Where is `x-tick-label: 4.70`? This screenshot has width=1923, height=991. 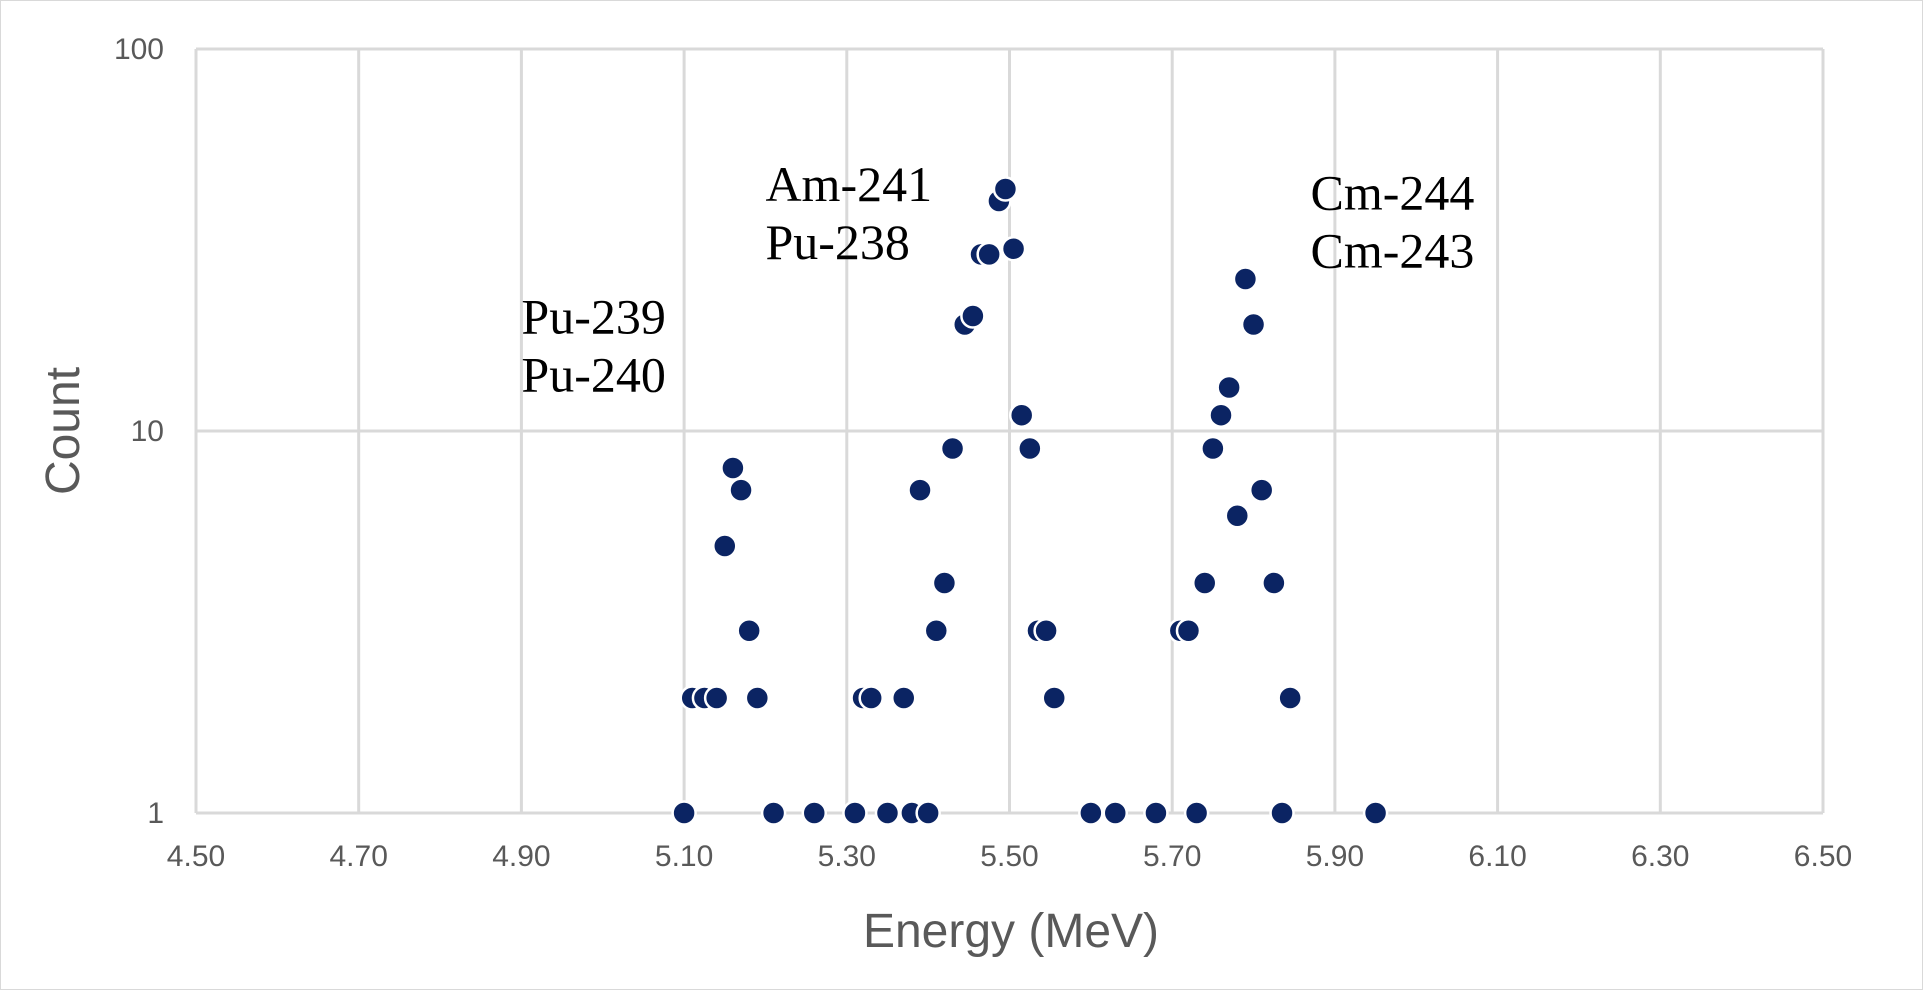
x-tick-label: 4.70 is located at coordinates (359, 856).